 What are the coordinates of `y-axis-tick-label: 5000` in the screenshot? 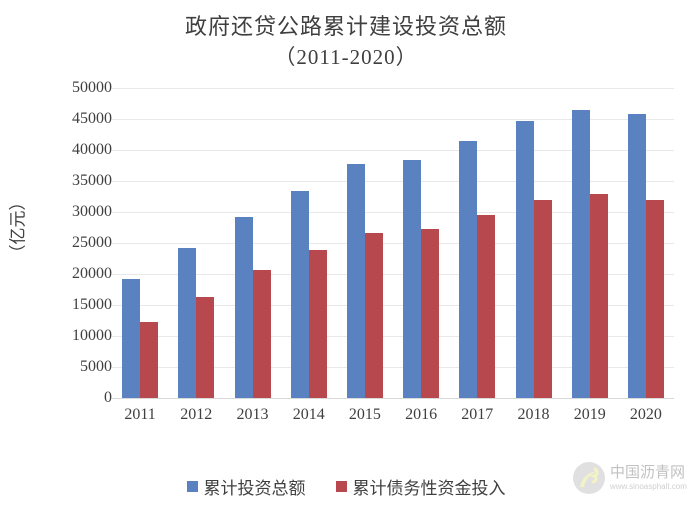 It's located at (96, 366).